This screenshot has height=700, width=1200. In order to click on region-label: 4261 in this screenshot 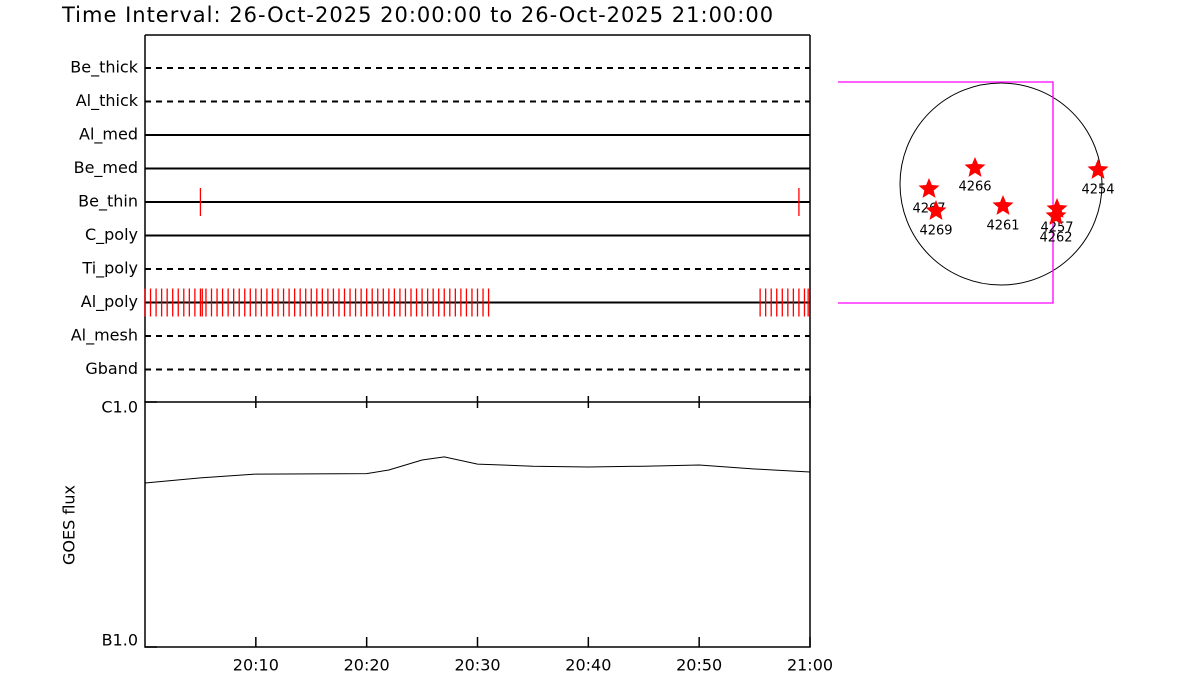, I will do `click(1002, 226)`.